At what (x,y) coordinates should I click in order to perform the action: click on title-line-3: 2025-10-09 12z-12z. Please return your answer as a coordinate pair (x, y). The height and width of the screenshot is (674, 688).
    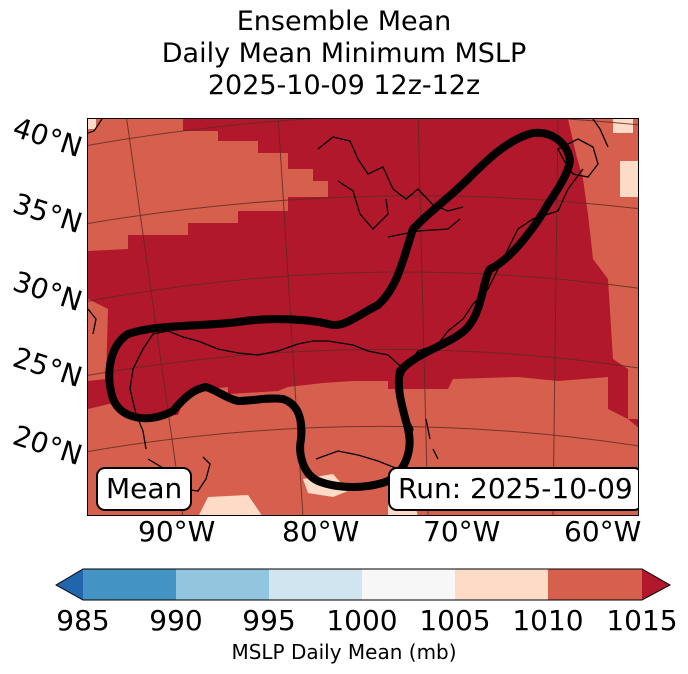
    Looking at the image, I should click on (344, 85).